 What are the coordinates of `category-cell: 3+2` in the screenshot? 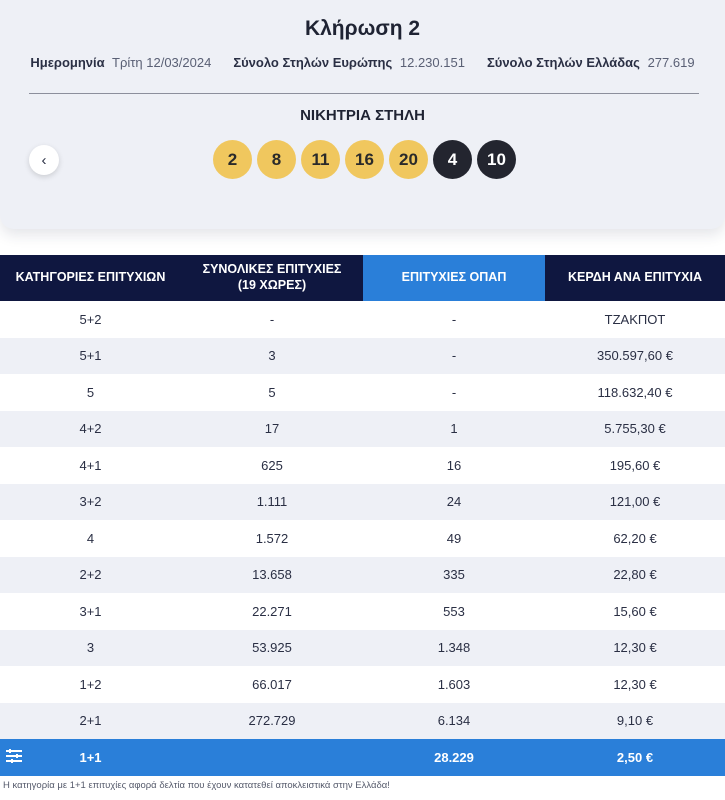 It's located at (90, 501).